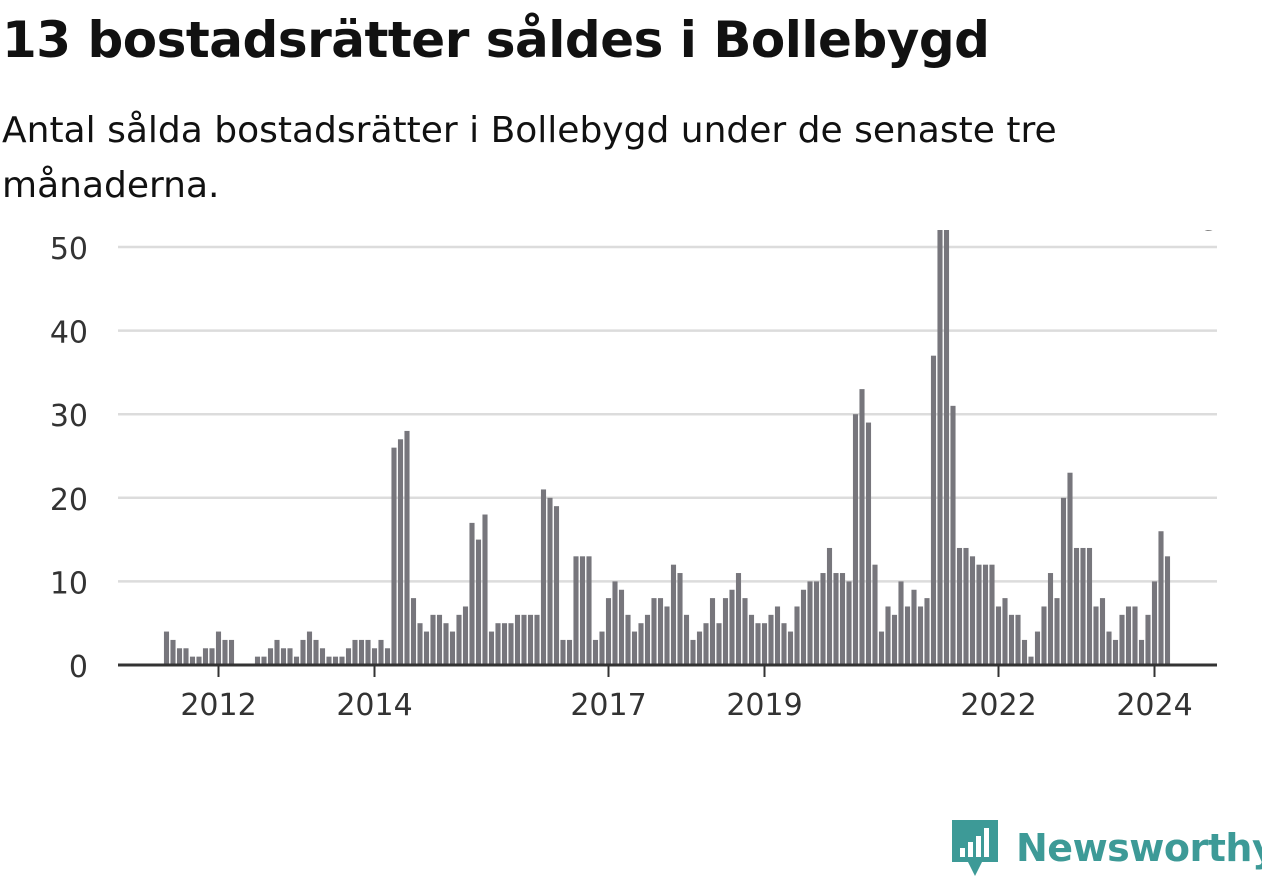 This screenshot has height=879, width=1262. Describe the element at coordinates (69, 583) in the screenshot. I see `y-tick-label: 10` at that location.